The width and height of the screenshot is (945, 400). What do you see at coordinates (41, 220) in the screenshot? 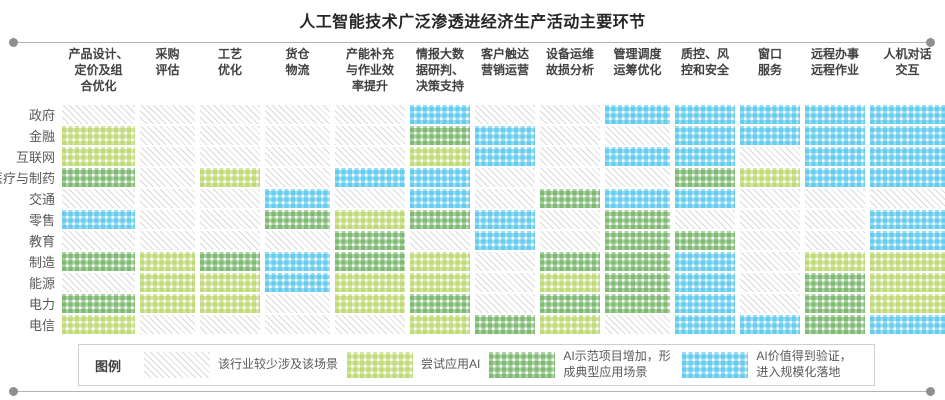
I see `row-label: 零售` at bounding box center [41, 220].